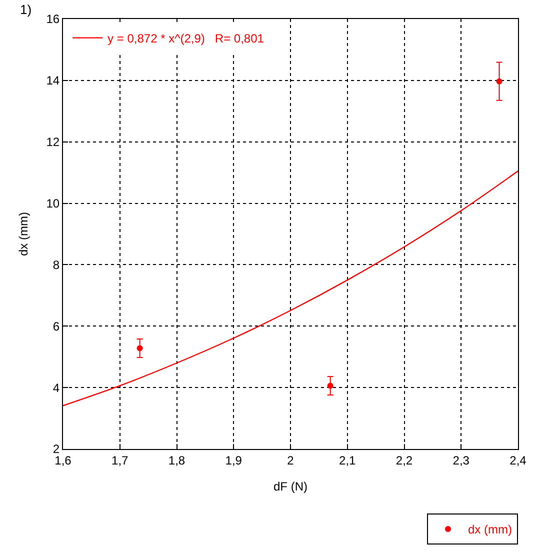  I want to click on legend-label: y = 0,872 * x^(2,9) R= 0,801, so click(186, 38).